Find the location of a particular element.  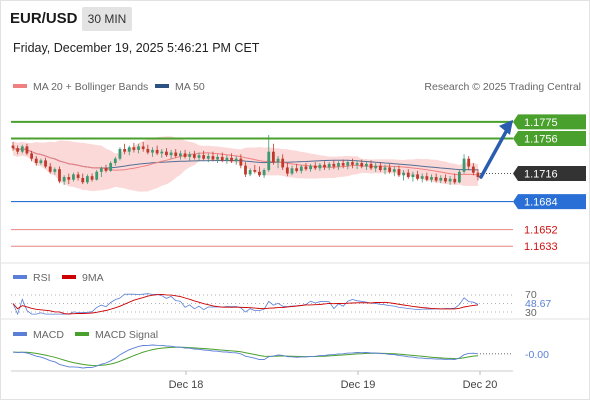

rsi-layer is located at coordinates (262, 304).